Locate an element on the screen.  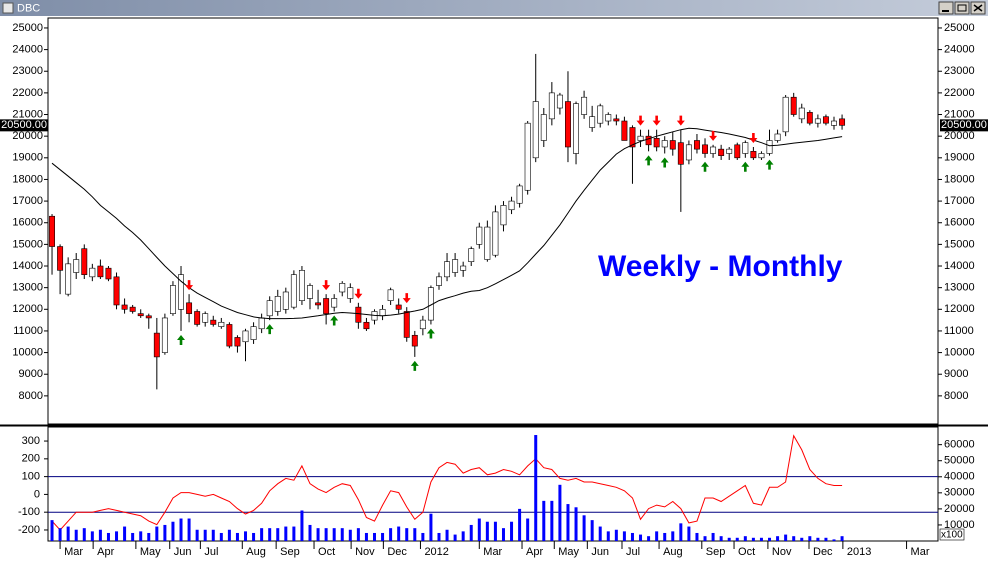
minimize-button is located at coordinates (946, 8).